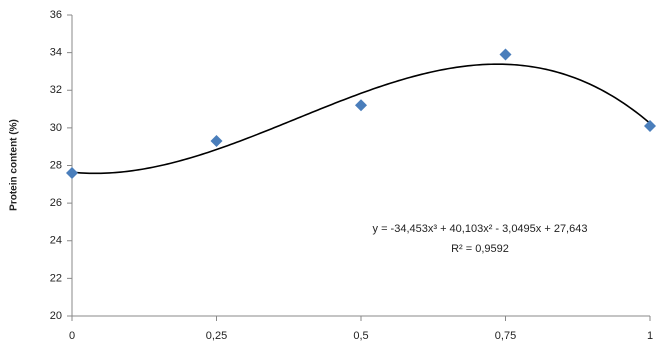 The image size is (656, 351). Describe the element at coordinates (360, 336) in the screenshot. I see `x-tick-label: 0,5` at that location.